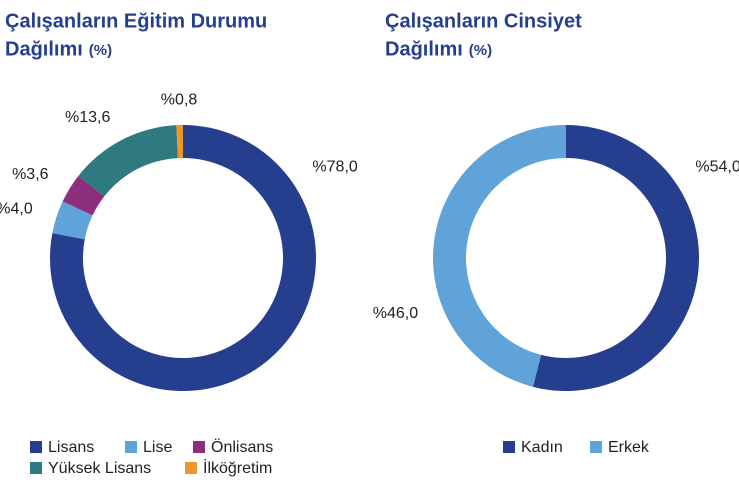 This screenshot has width=739, height=501. Describe the element at coordinates (717, 167) in the screenshot. I see `data-label: %54,0` at that location.